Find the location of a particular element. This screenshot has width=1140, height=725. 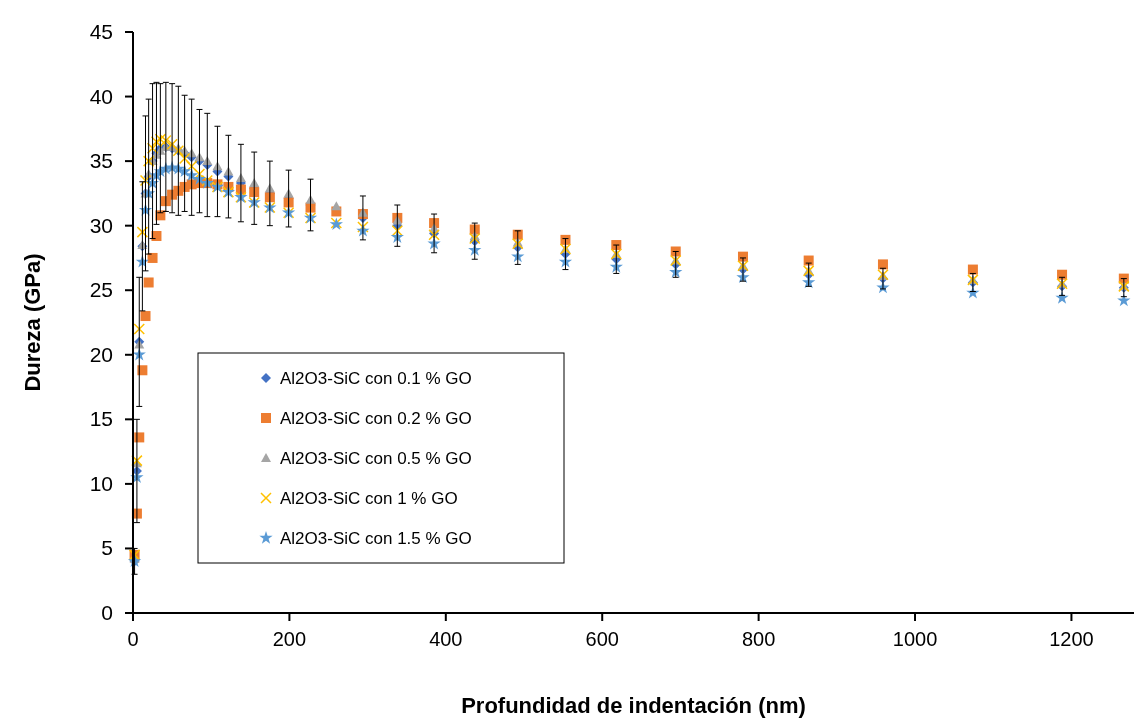

x-tick-label: 400 is located at coordinates (446, 639).